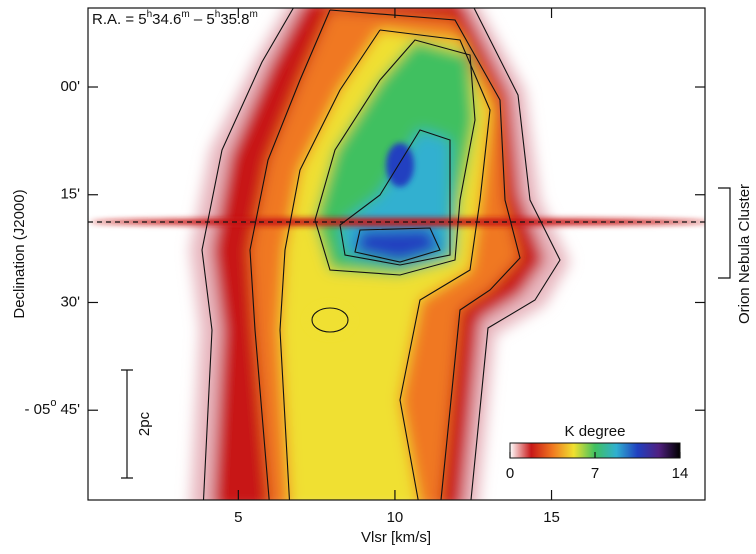  I want to click on annotation-text: 35.8, so click(234, 19).